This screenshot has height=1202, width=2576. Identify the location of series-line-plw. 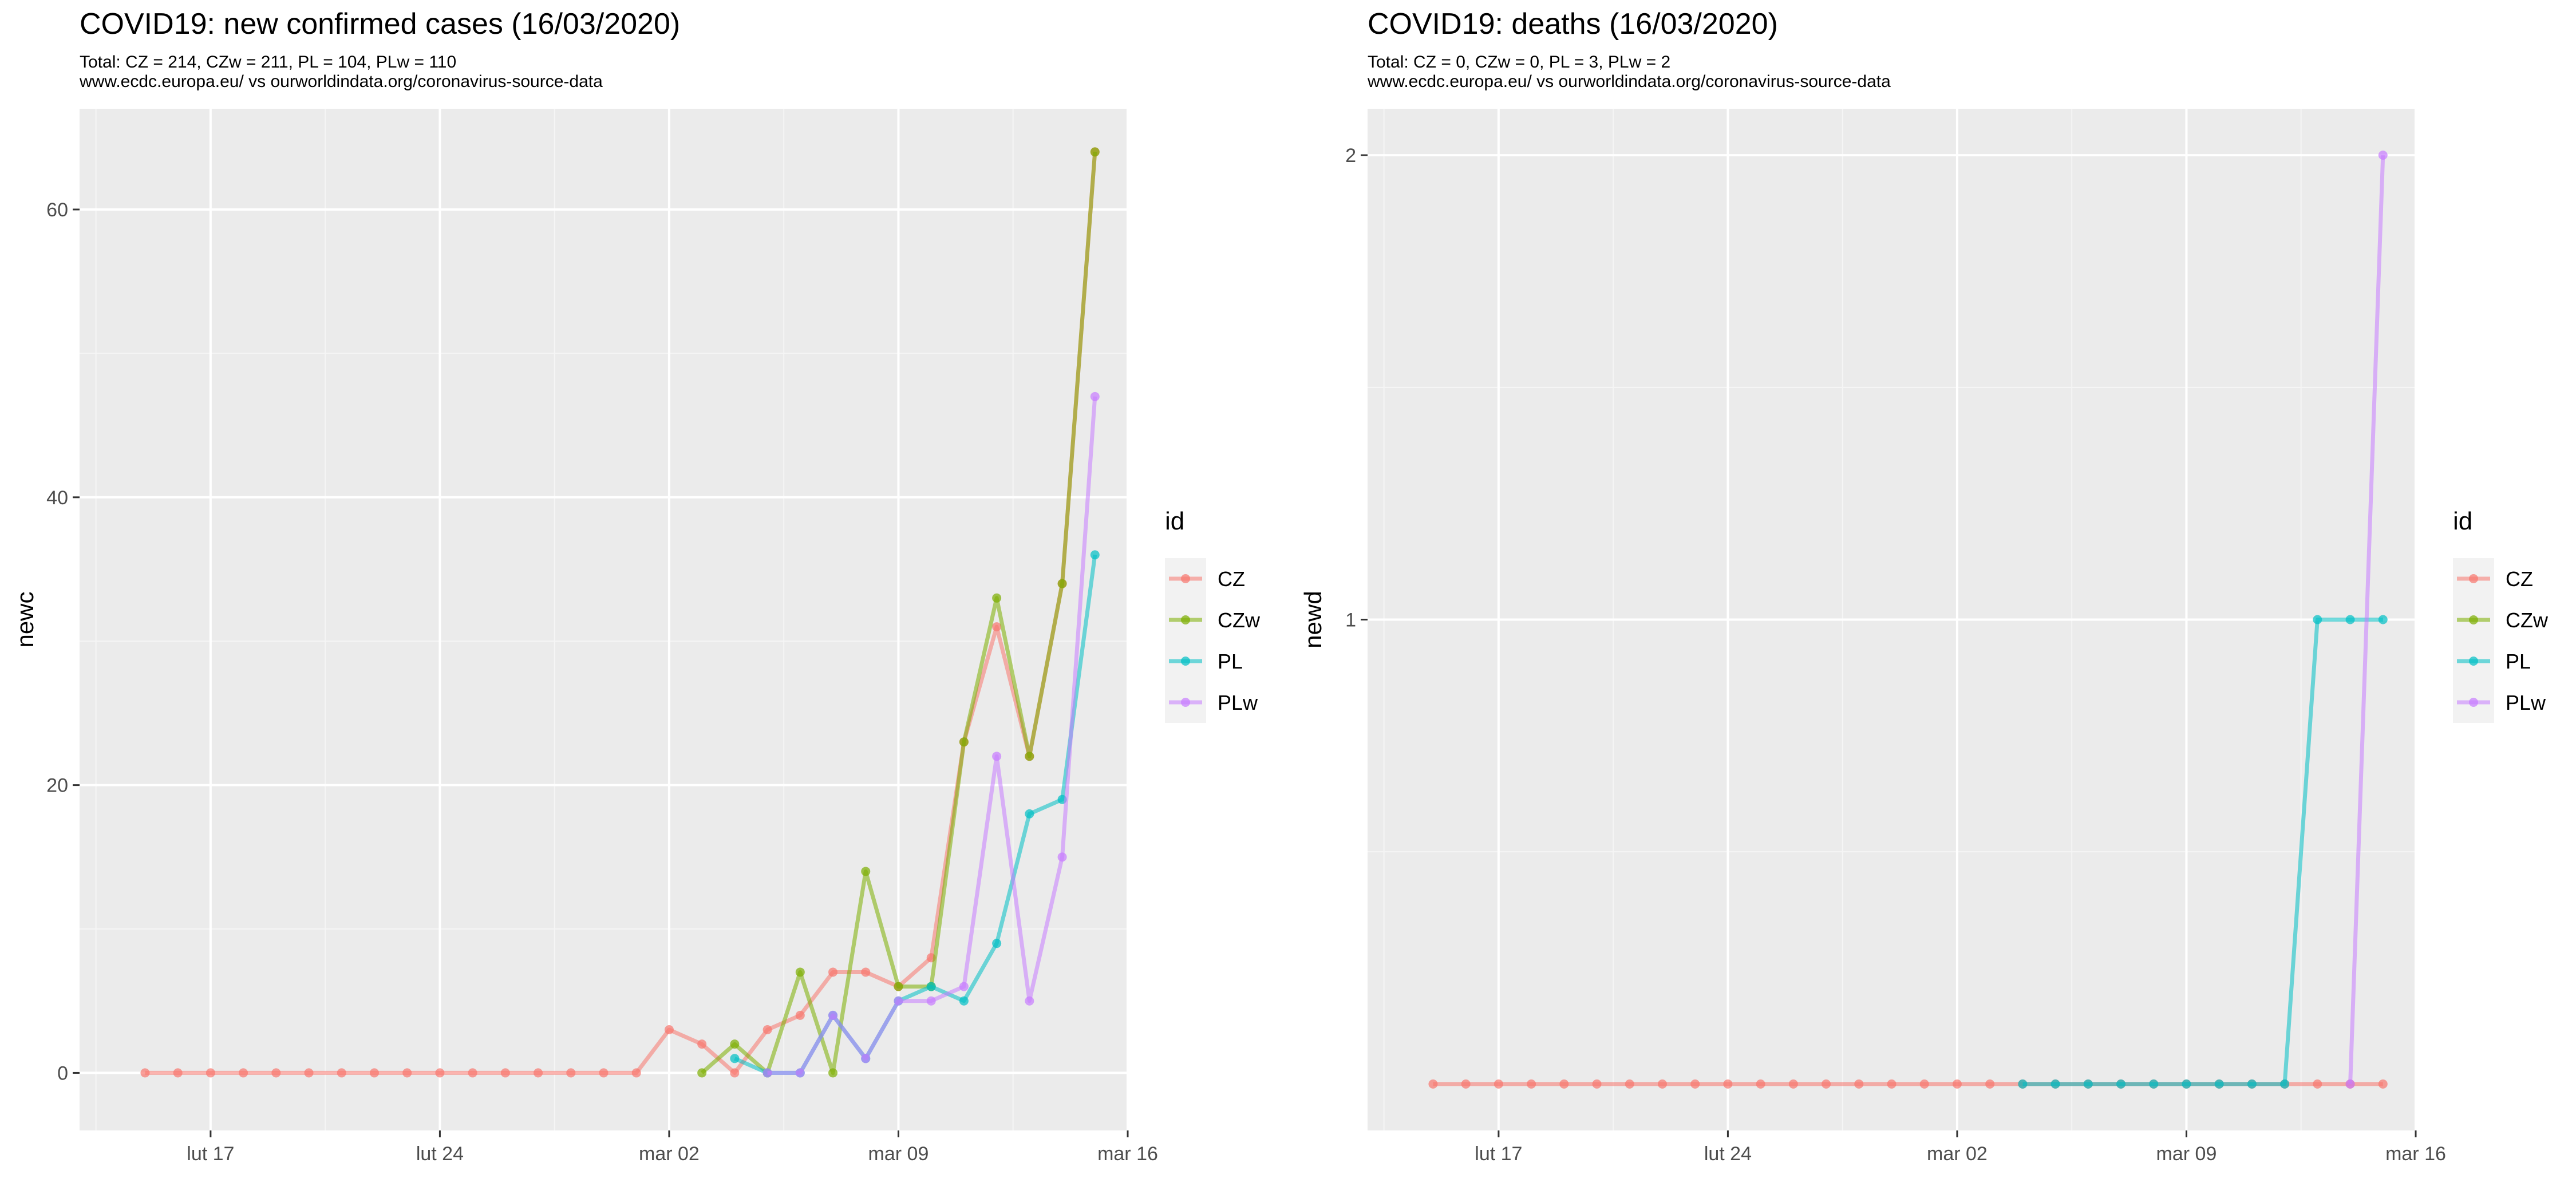
(2366, 620).